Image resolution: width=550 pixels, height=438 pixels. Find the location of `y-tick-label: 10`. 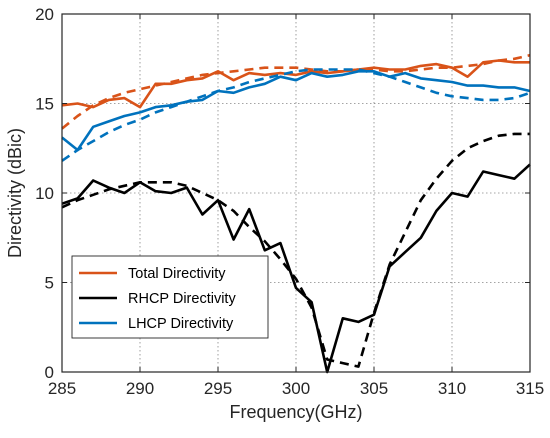

y-tick-label: 10 is located at coordinates (44, 193).